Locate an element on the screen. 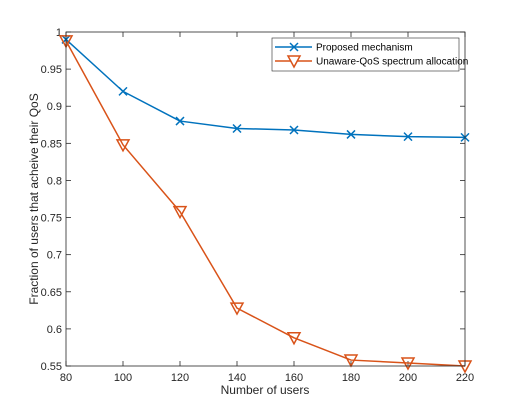  y-tick-label: 0.9 is located at coordinates (54, 107).